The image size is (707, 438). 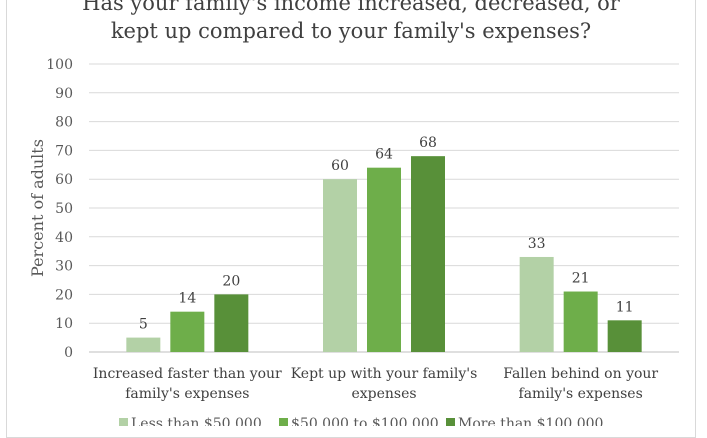 What do you see at coordinates (64, 94) in the screenshot?
I see `y-tick-label: 90` at bounding box center [64, 94].